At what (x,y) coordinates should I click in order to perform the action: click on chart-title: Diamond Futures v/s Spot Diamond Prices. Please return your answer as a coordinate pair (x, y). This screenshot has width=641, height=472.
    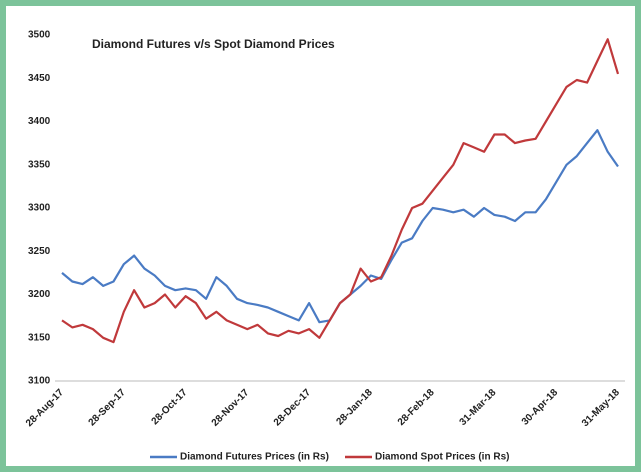
    Looking at the image, I should click on (213, 44).